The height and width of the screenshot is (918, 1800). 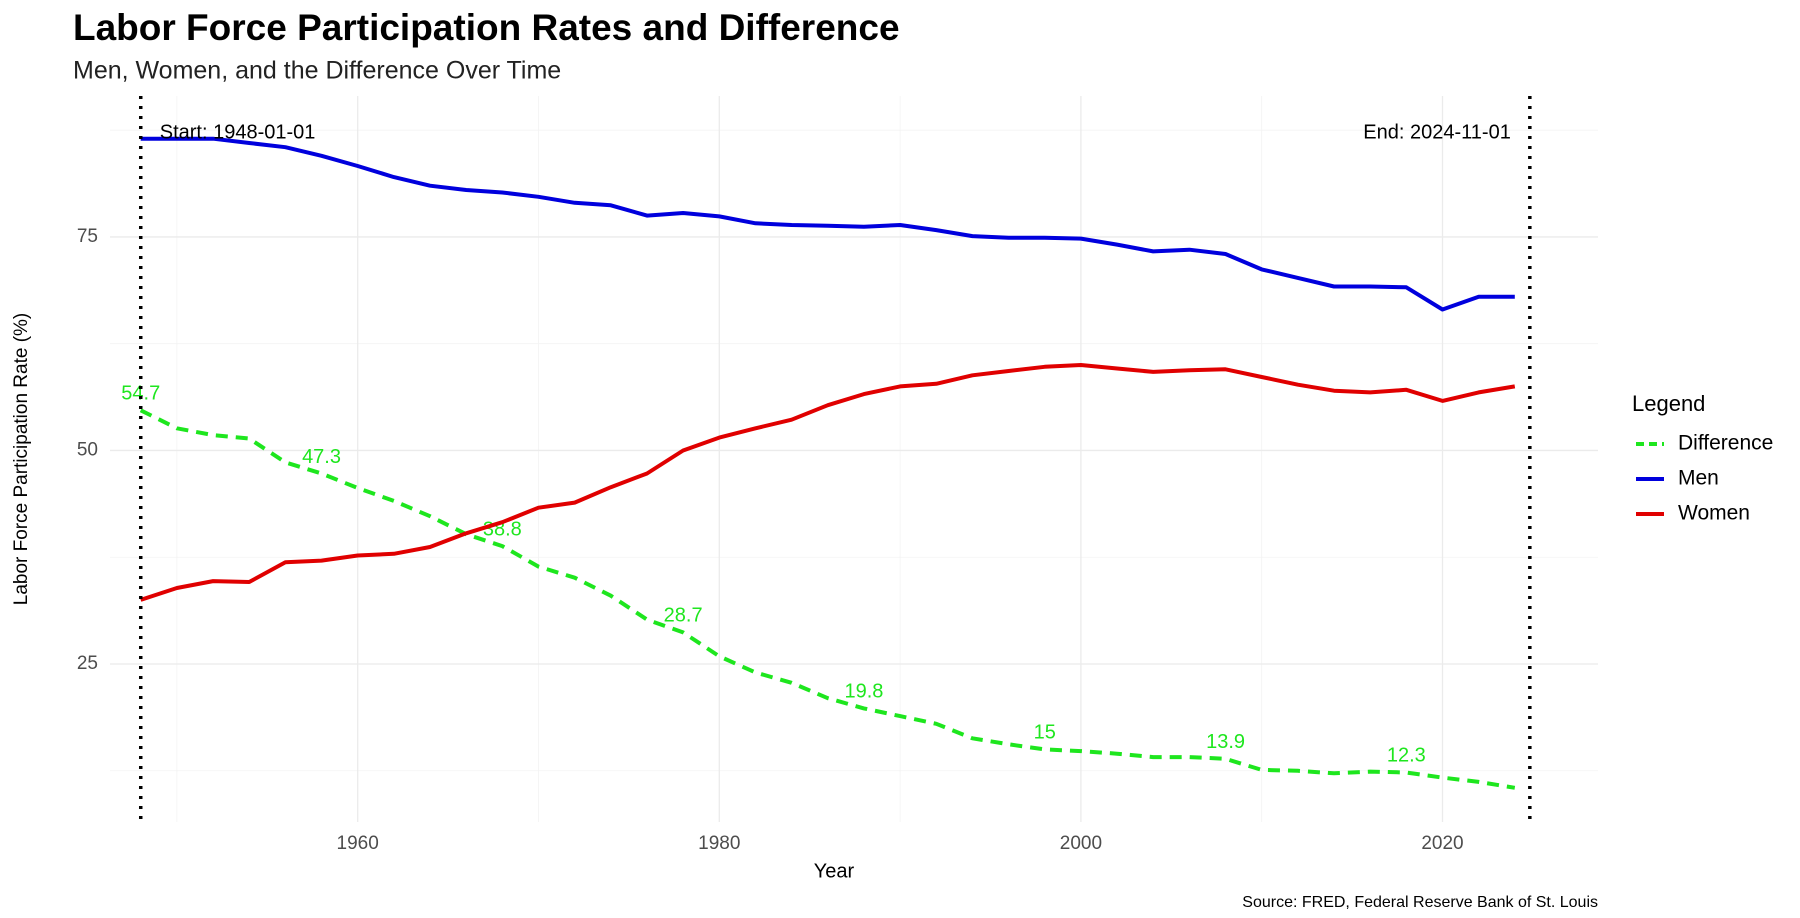 What do you see at coordinates (87, 236) in the screenshot?
I see `y-tick-label: 75` at bounding box center [87, 236].